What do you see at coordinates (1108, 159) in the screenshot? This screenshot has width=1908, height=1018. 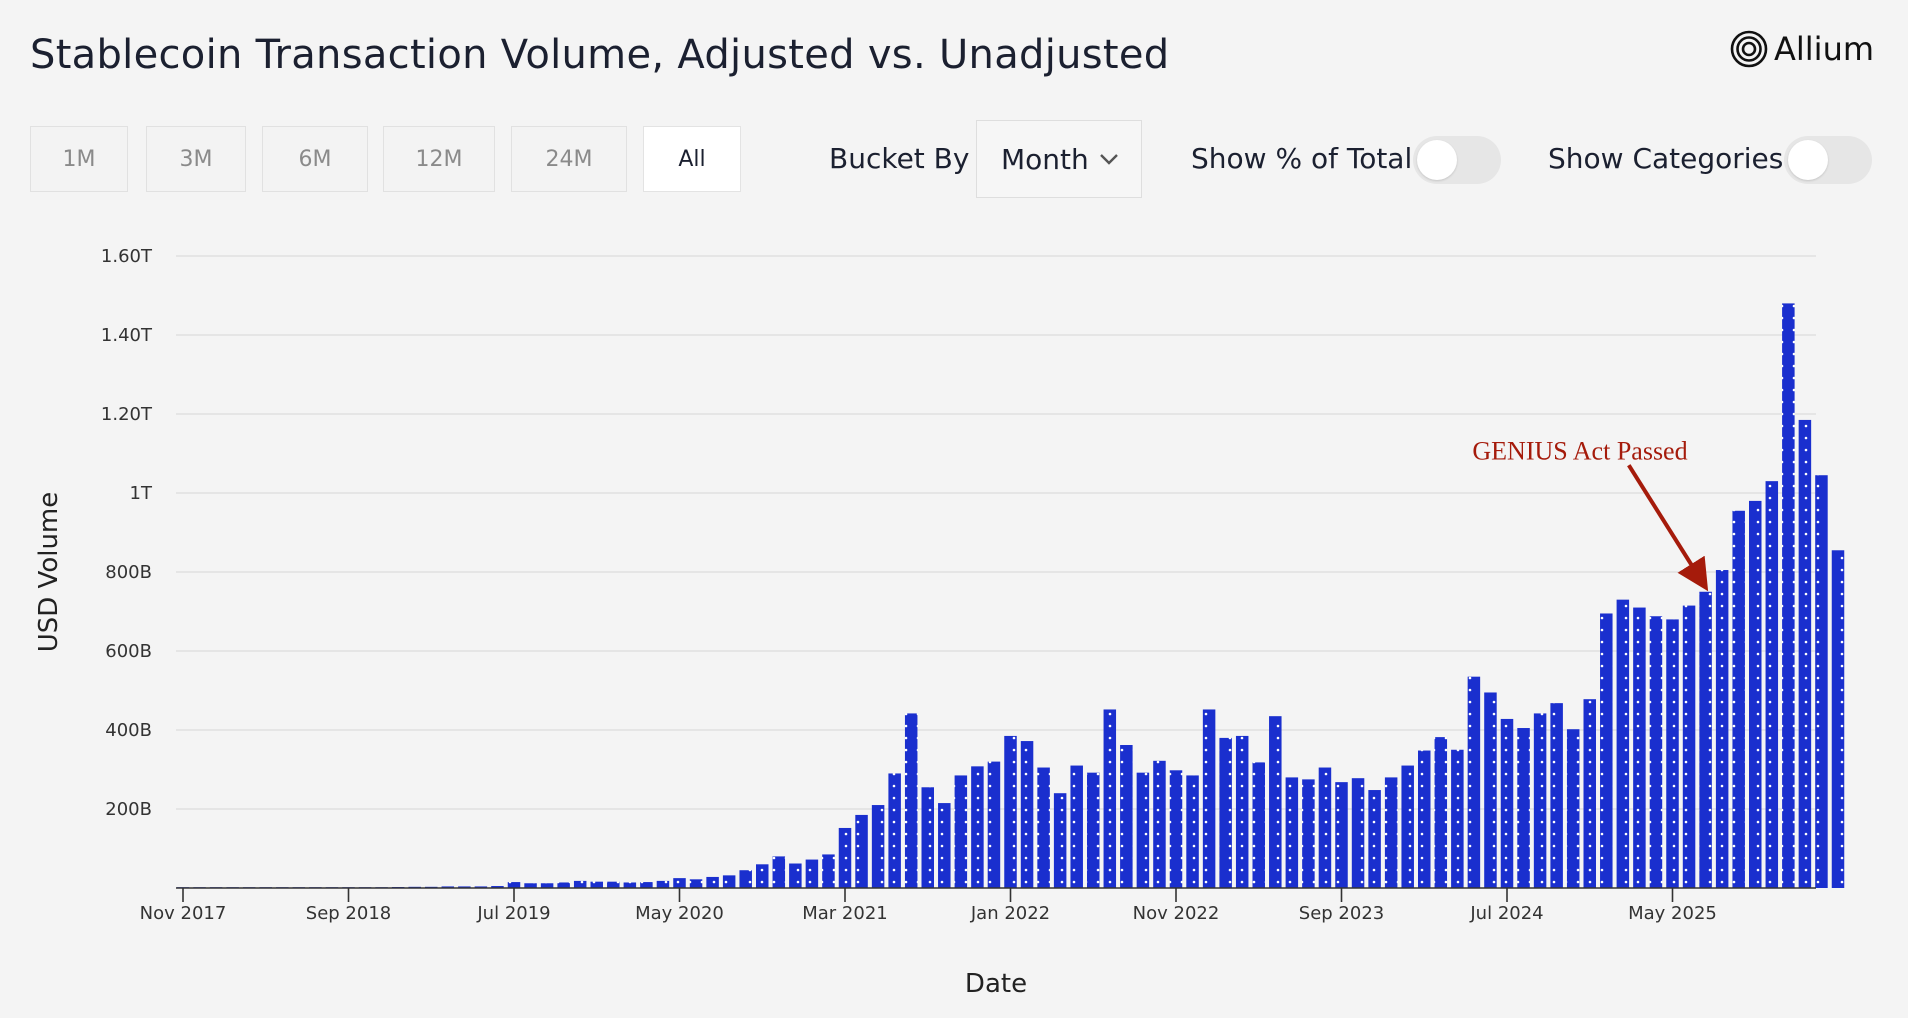 I see `chevron-down-icon` at bounding box center [1108, 159].